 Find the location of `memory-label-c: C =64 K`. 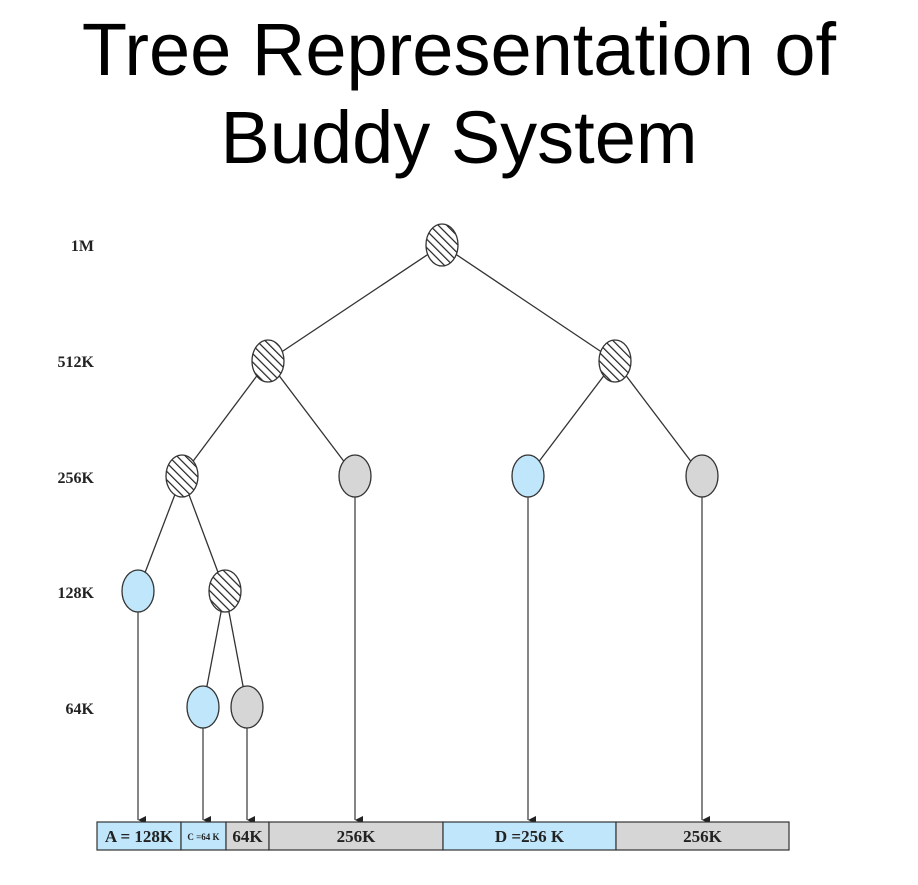

memory-label-c: C =64 K is located at coordinates (203, 837).